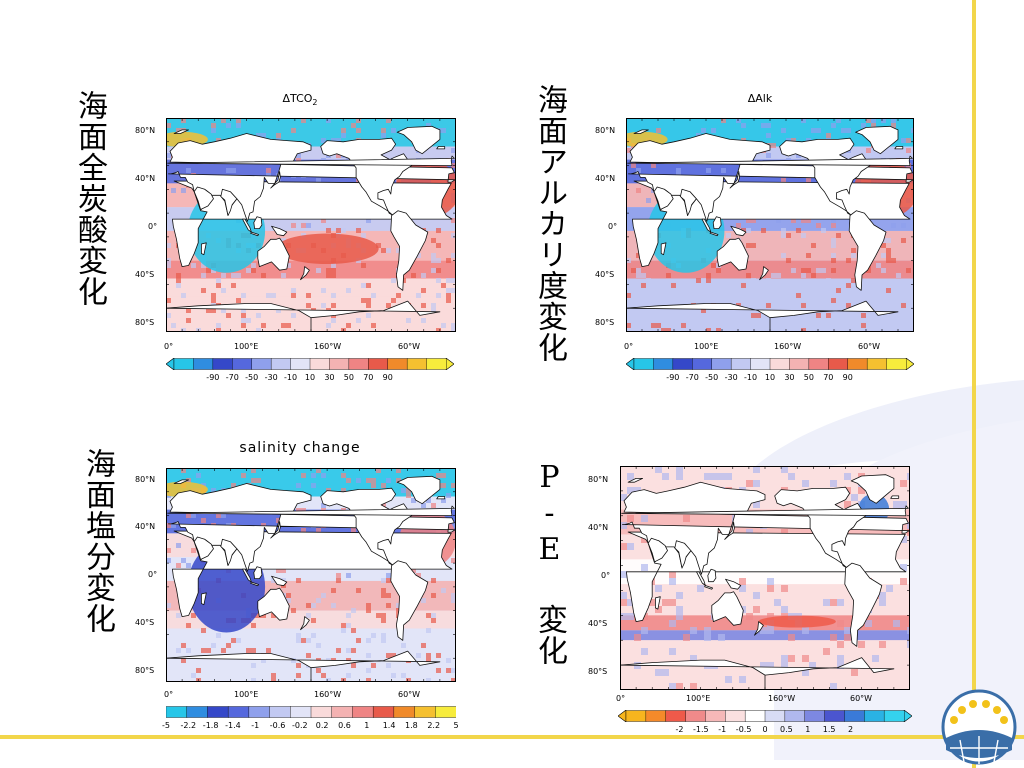 This screenshot has width=1024, height=768. I want to click on map-p-minus-e, so click(765, 578).